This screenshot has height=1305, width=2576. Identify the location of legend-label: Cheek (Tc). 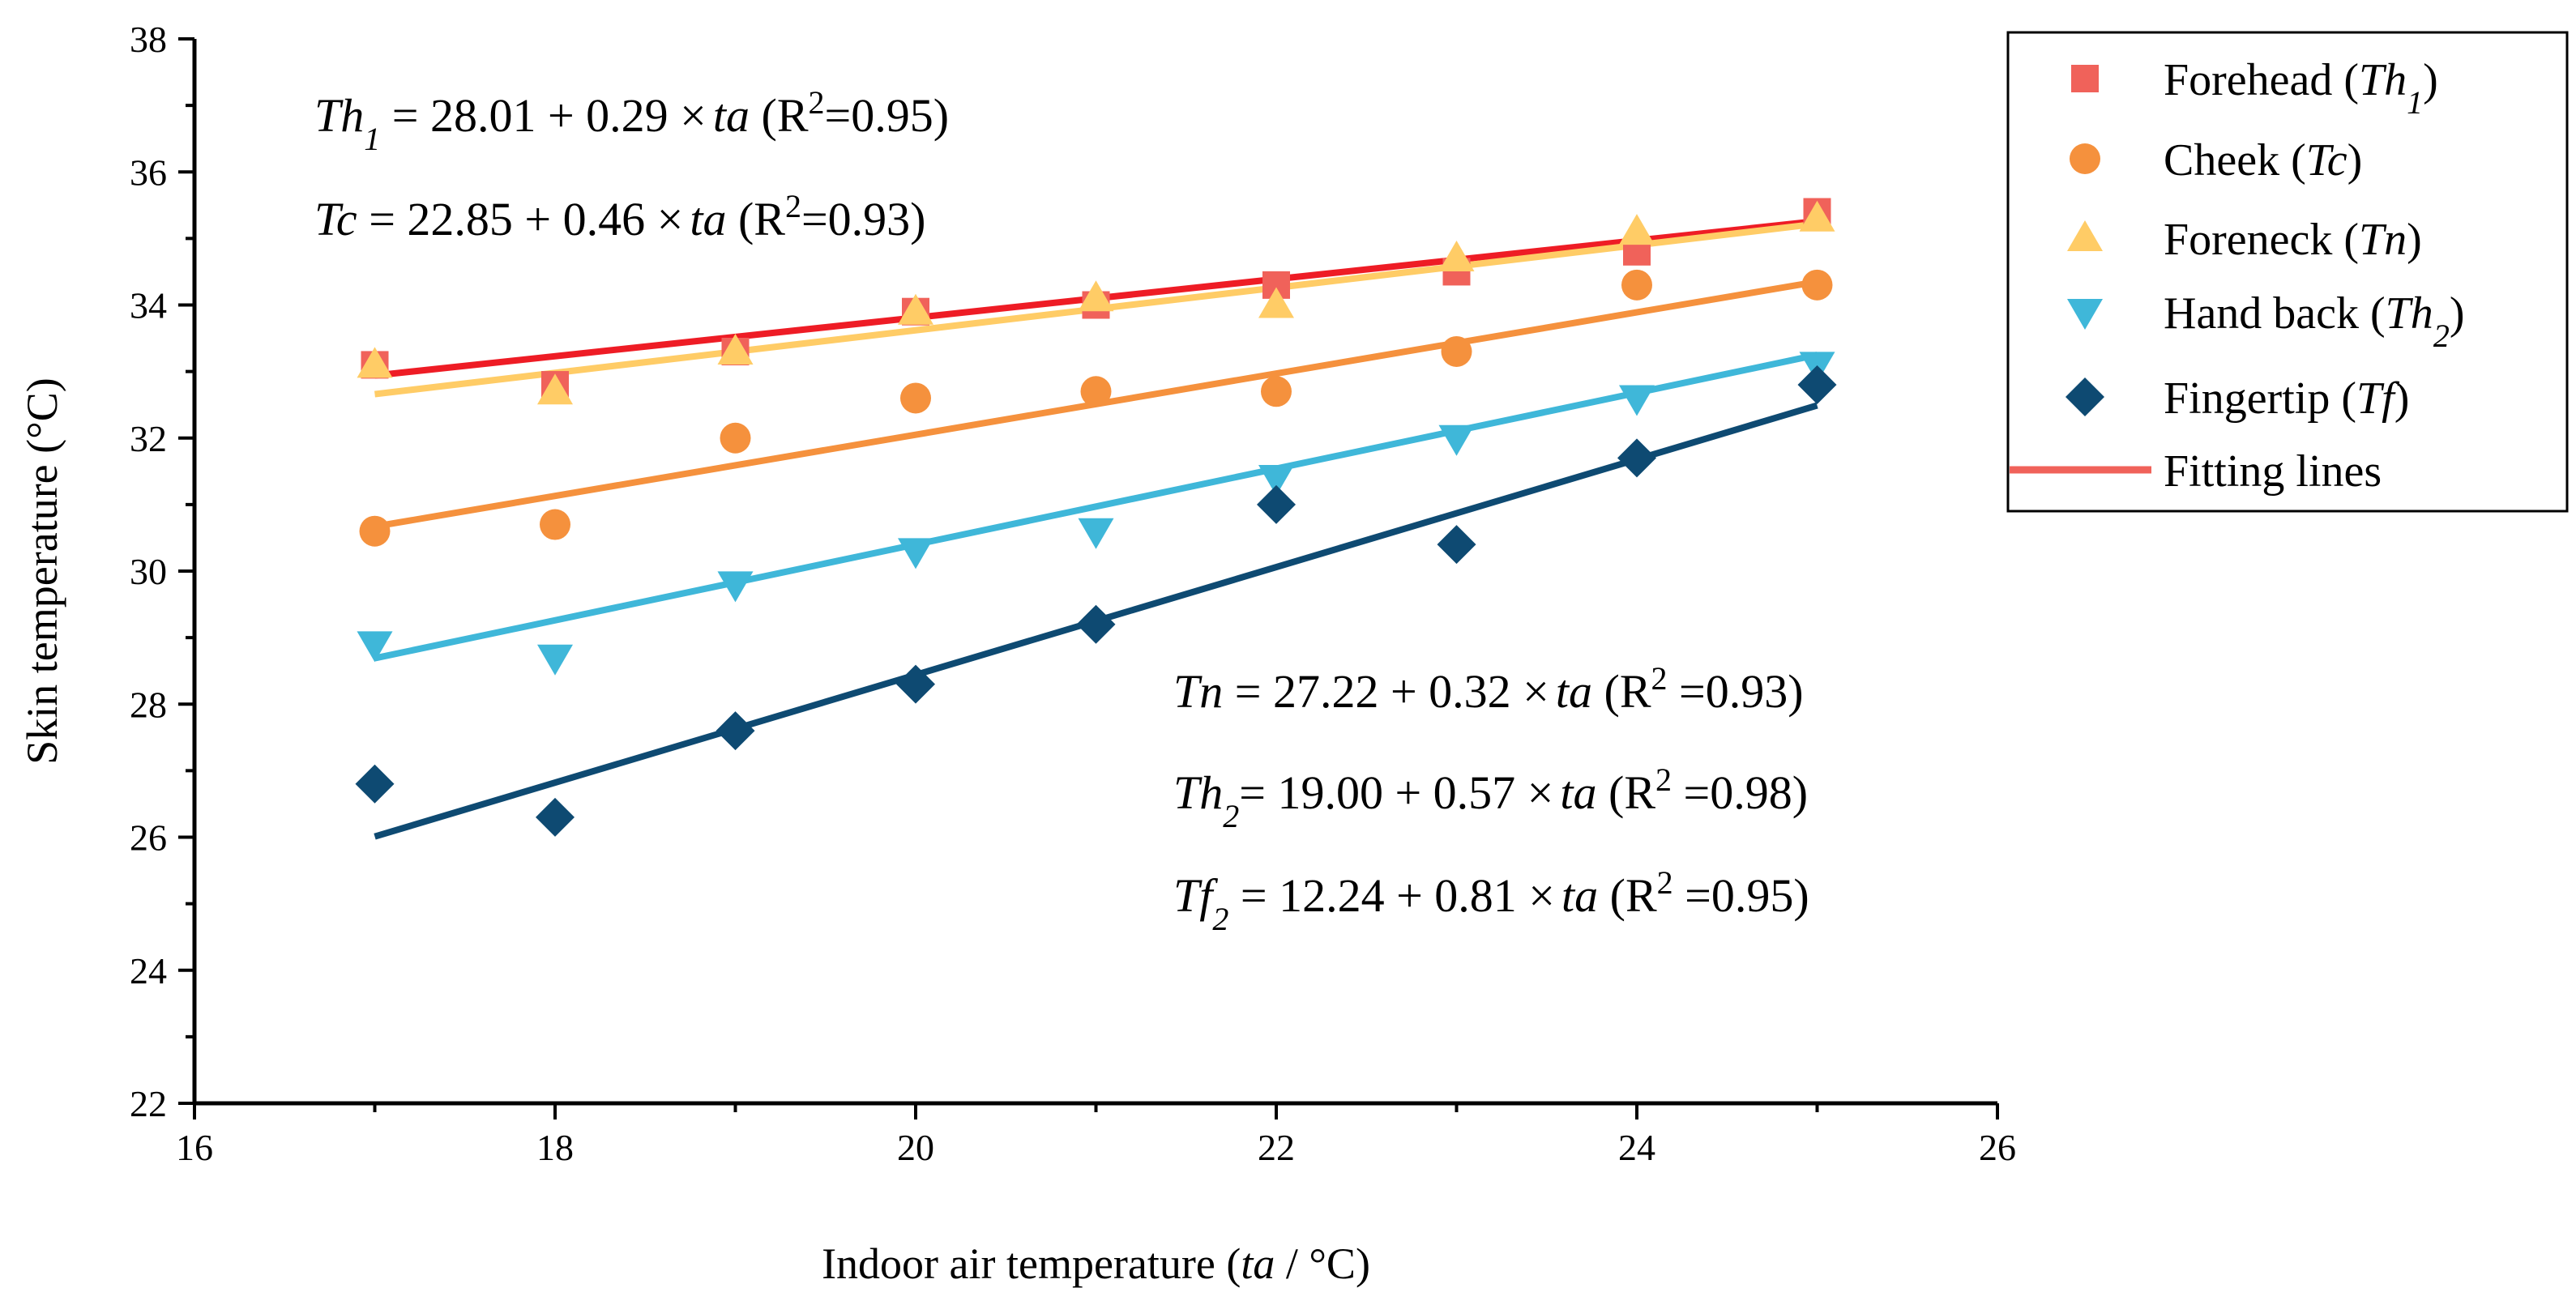
(2263, 160).